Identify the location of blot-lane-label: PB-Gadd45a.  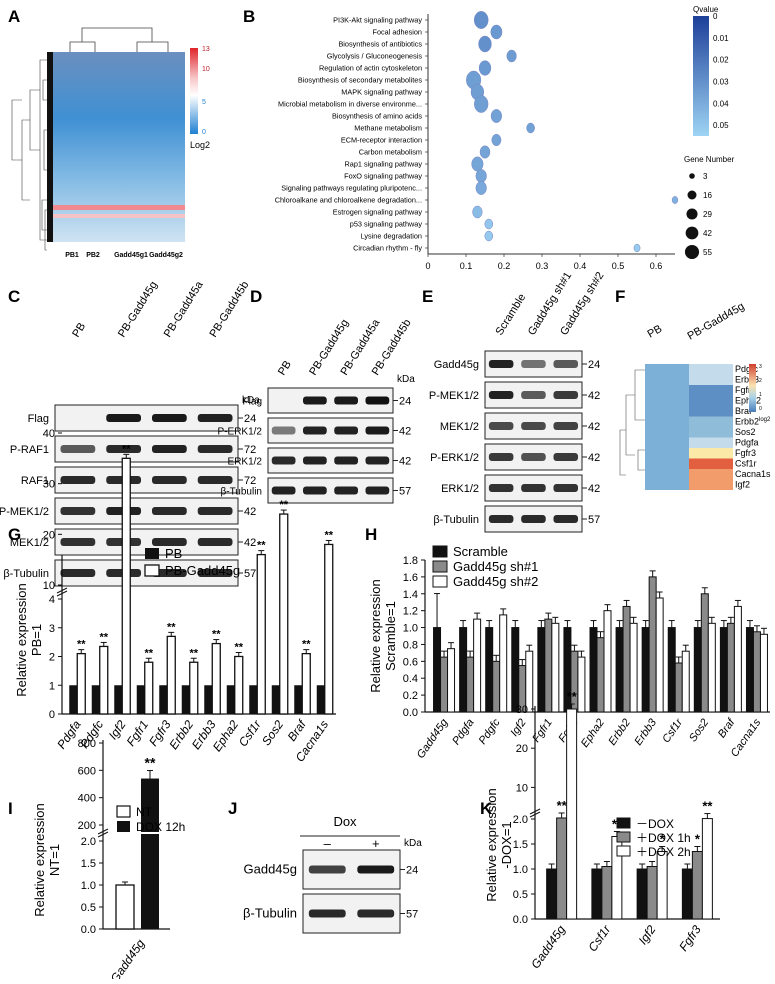
(184, 309).